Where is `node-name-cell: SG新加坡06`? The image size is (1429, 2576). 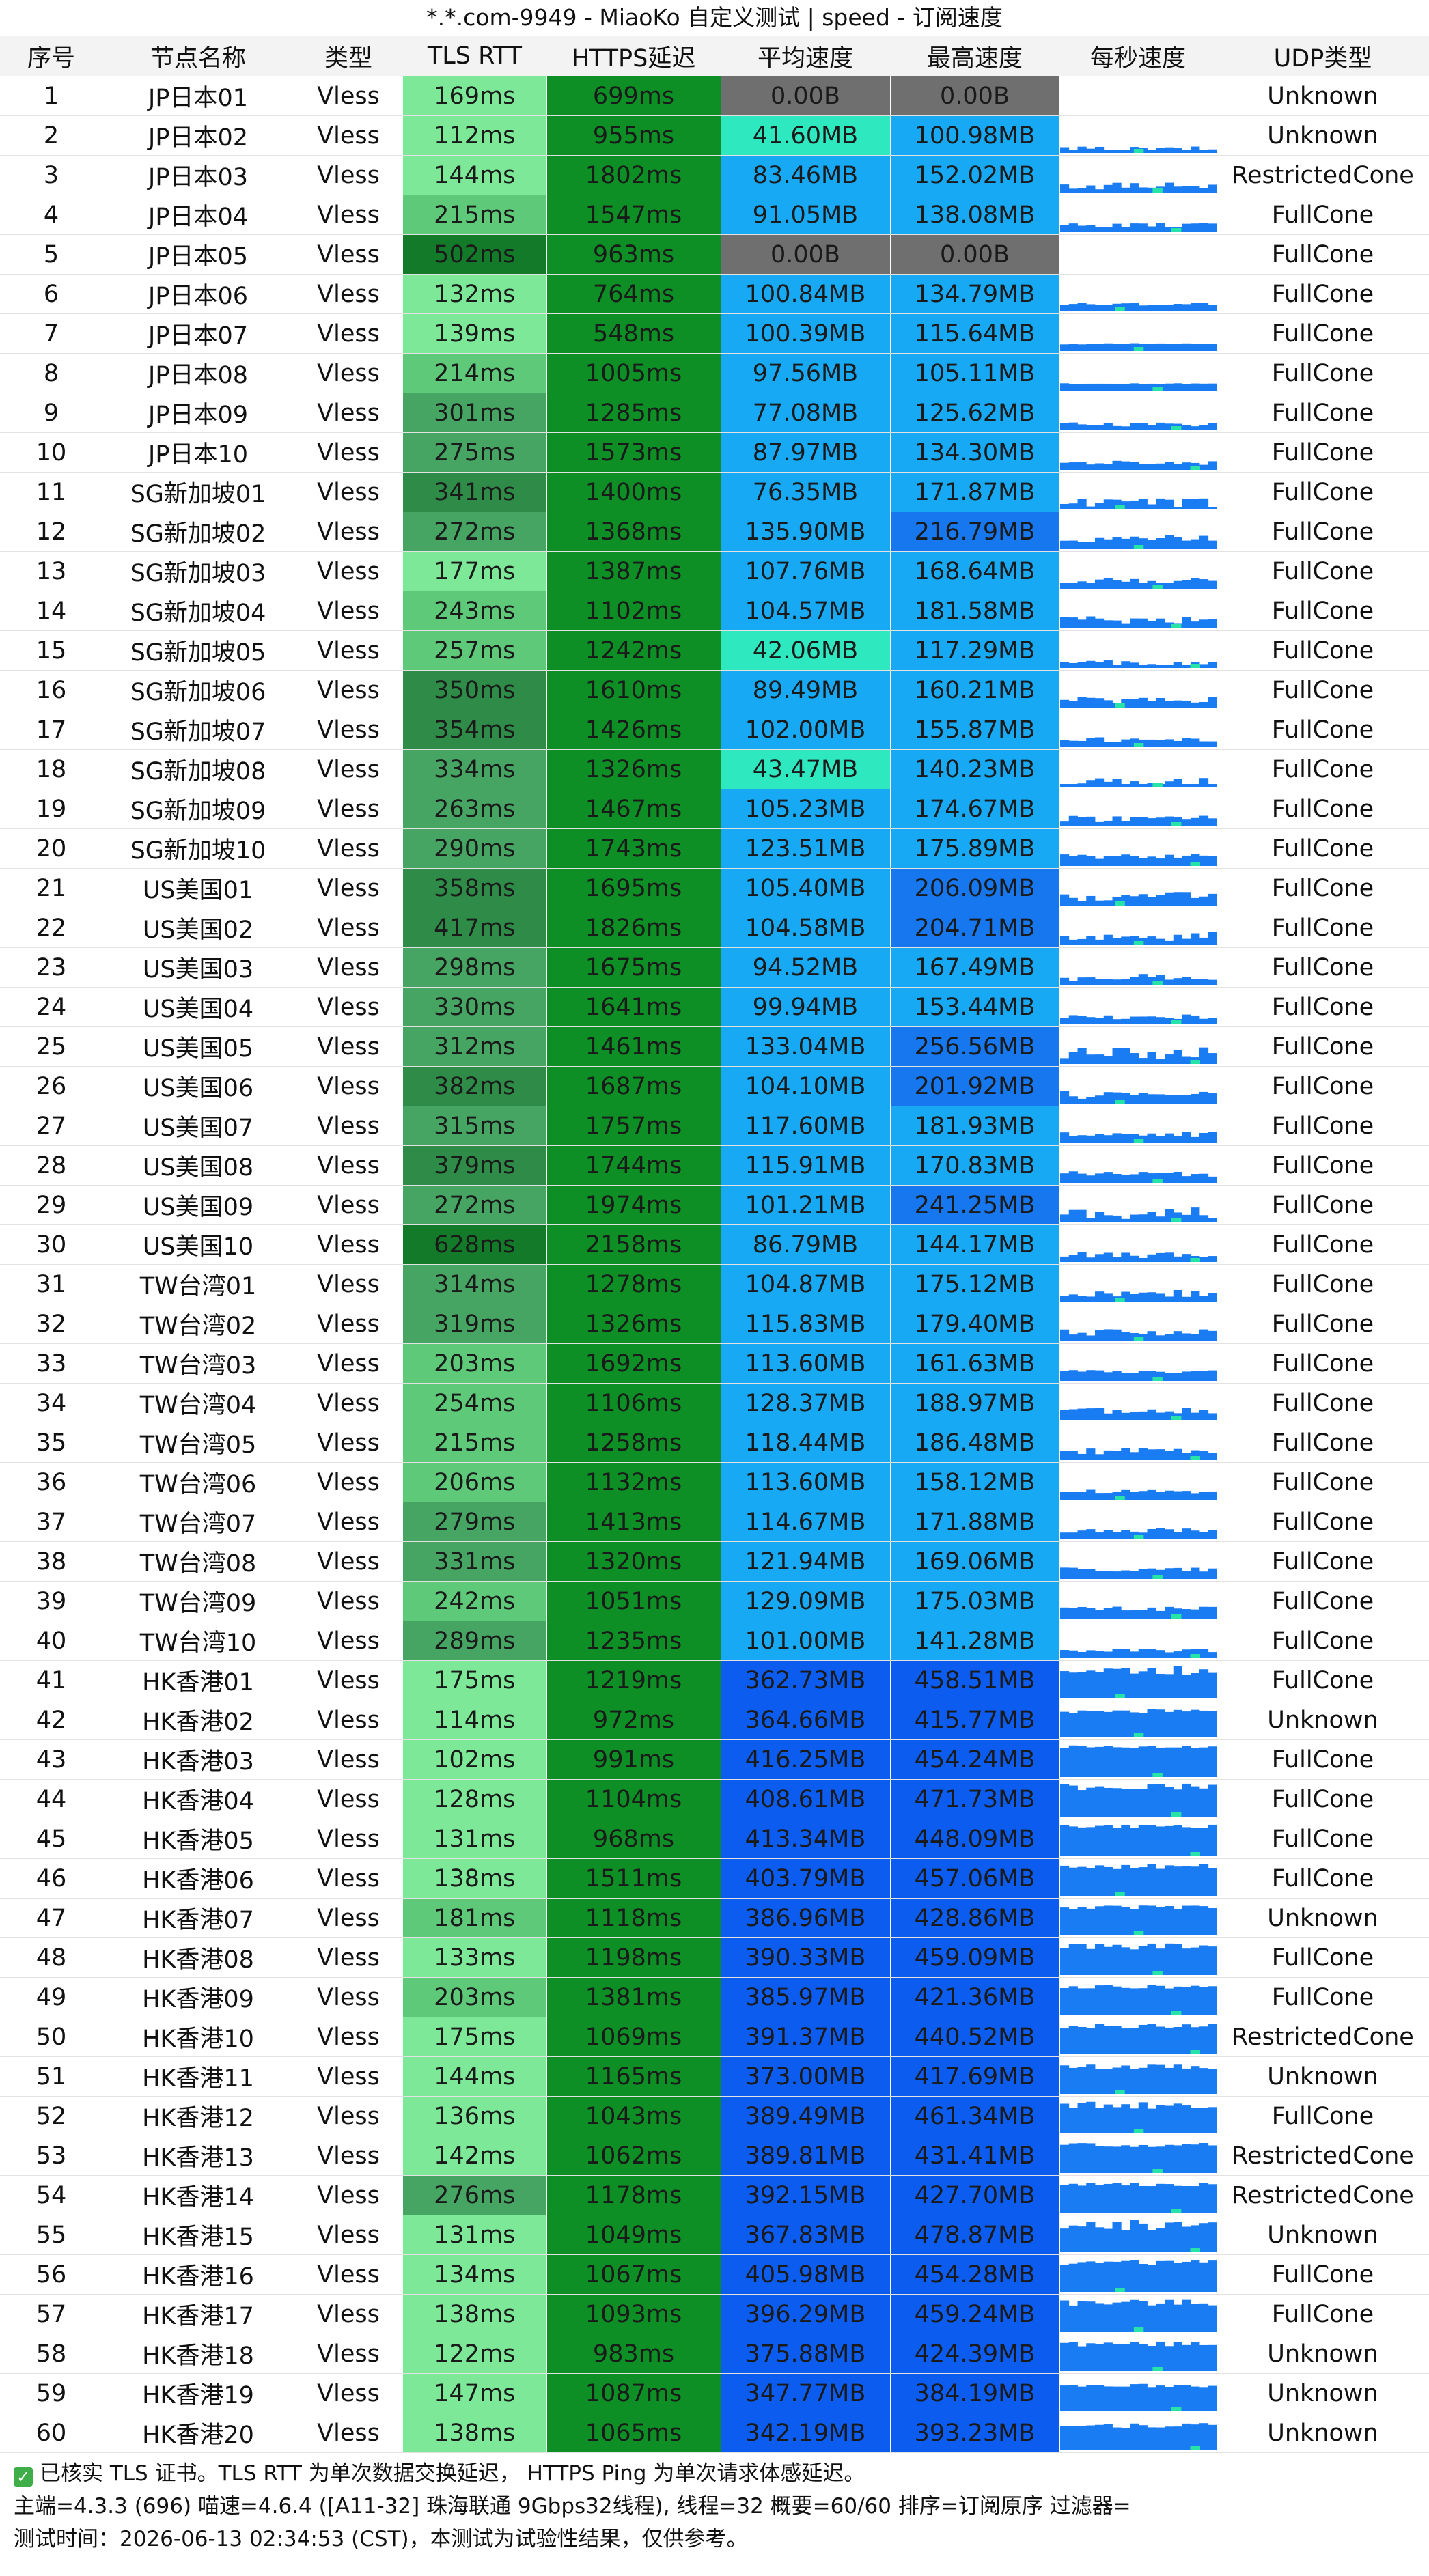
node-name-cell: SG新加坡06 is located at coordinates (198, 690).